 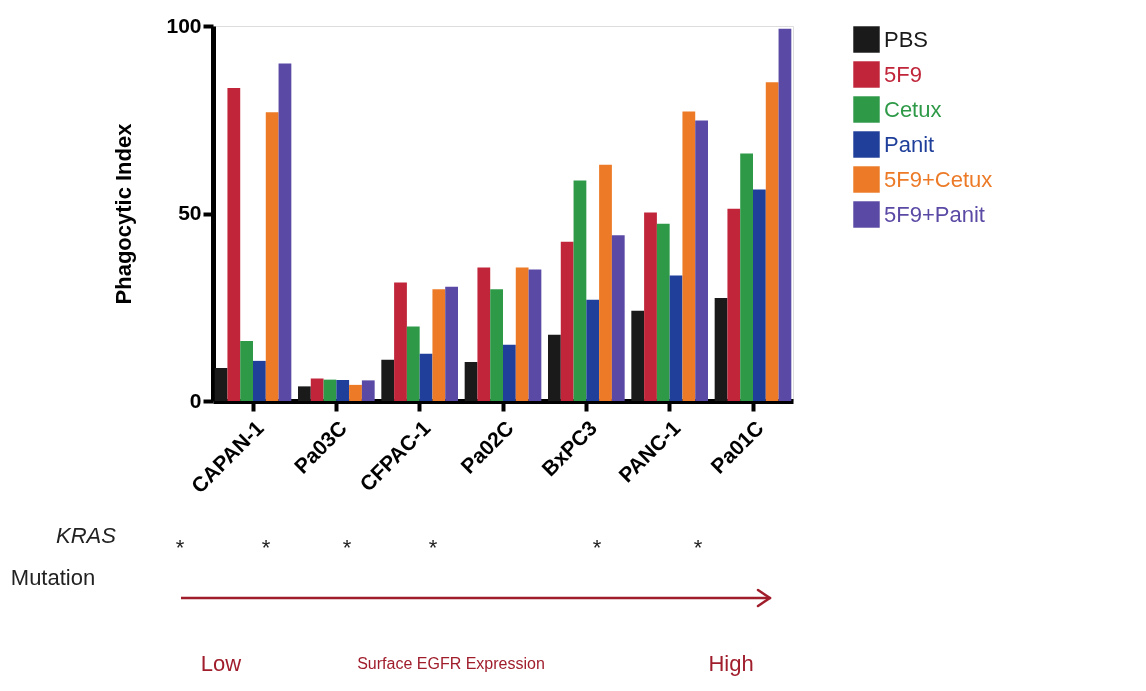 I want to click on y-tick-label: 100, so click(x=184, y=25).